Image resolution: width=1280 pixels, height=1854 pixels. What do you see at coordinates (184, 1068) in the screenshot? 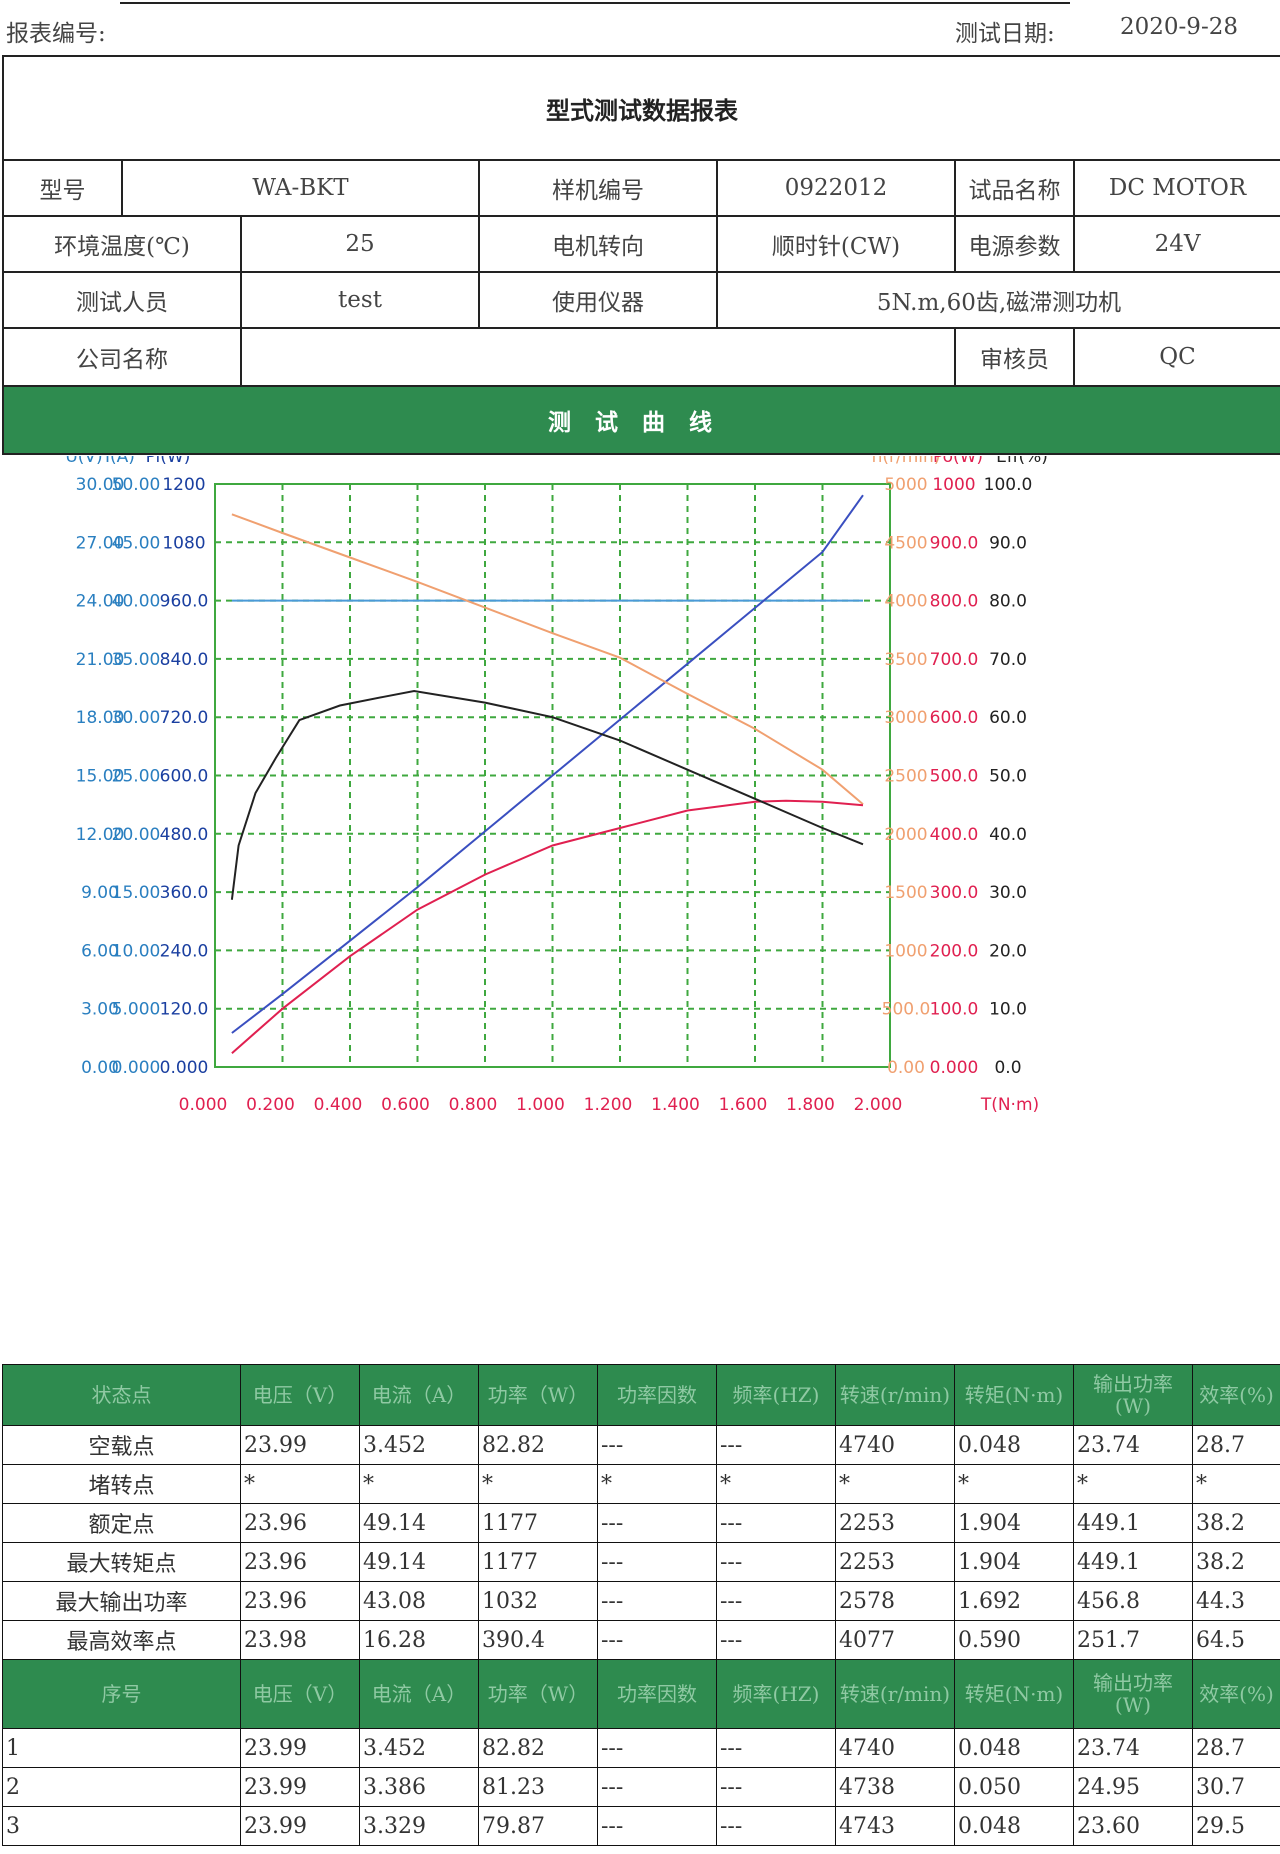
I see `left-tick-label: 0.000` at bounding box center [184, 1068].